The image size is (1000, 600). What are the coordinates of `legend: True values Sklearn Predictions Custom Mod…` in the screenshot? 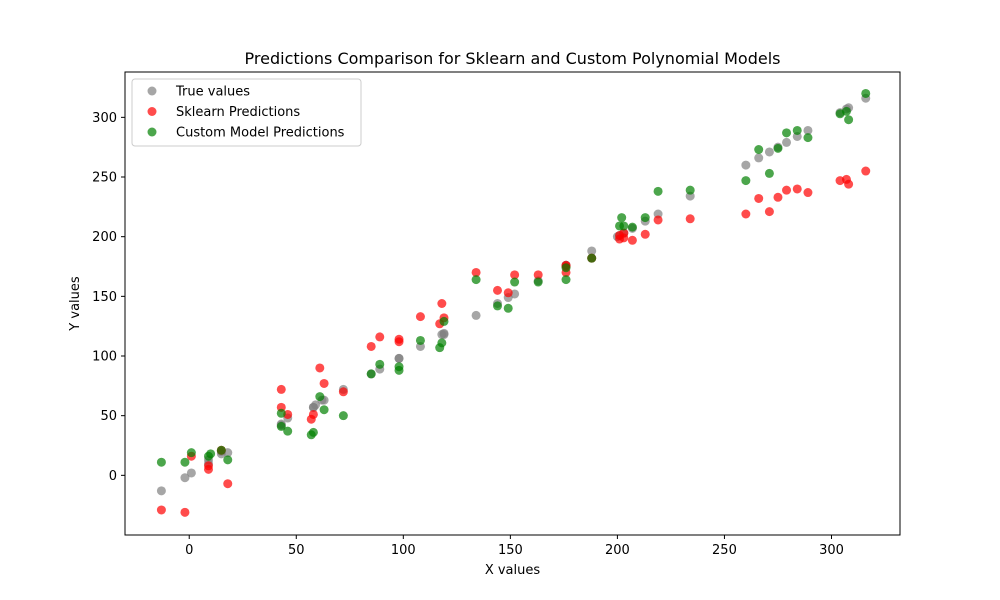 It's located at (246, 112).